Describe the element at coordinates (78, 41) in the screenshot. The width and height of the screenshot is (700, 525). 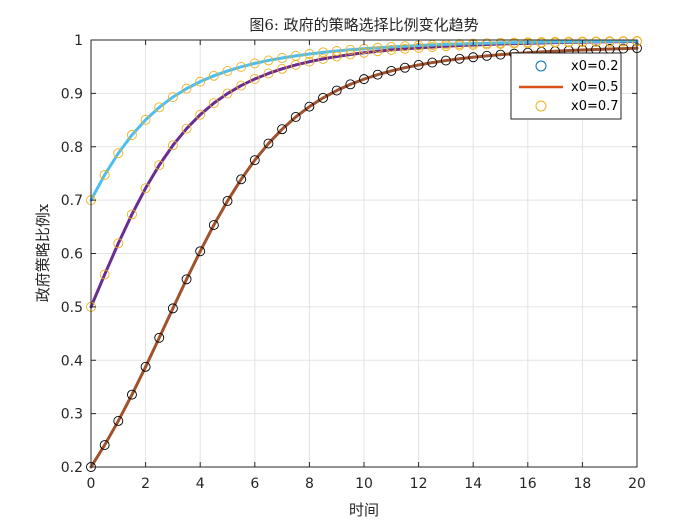
I see `y-tick-label: 1` at that location.